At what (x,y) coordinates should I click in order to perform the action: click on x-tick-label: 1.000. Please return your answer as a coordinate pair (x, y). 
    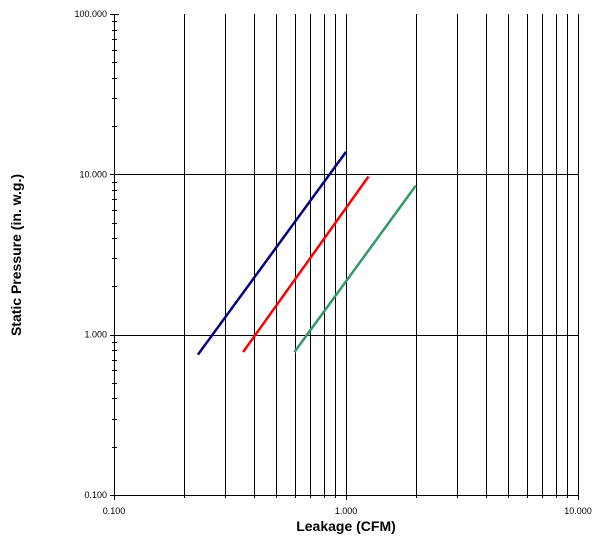
    Looking at the image, I should click on (346, 511).